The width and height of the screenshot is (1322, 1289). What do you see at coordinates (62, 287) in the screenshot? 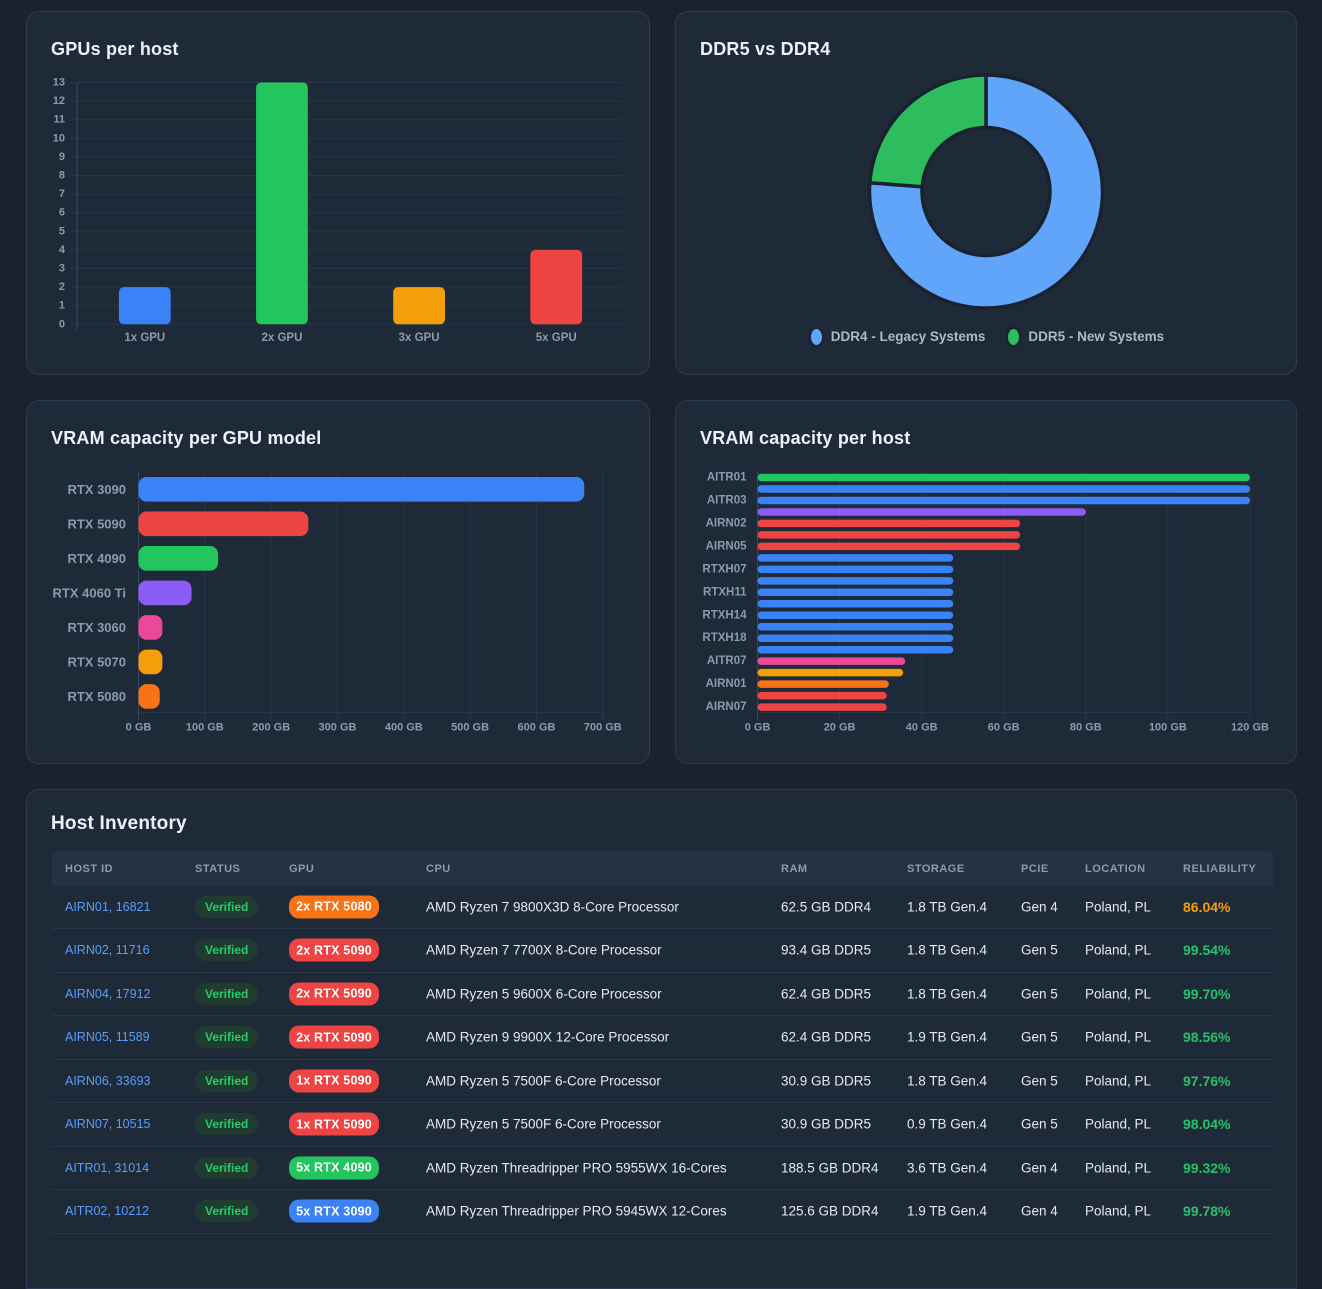
I see `svg-text: 2` at bounding box center [62, 287].